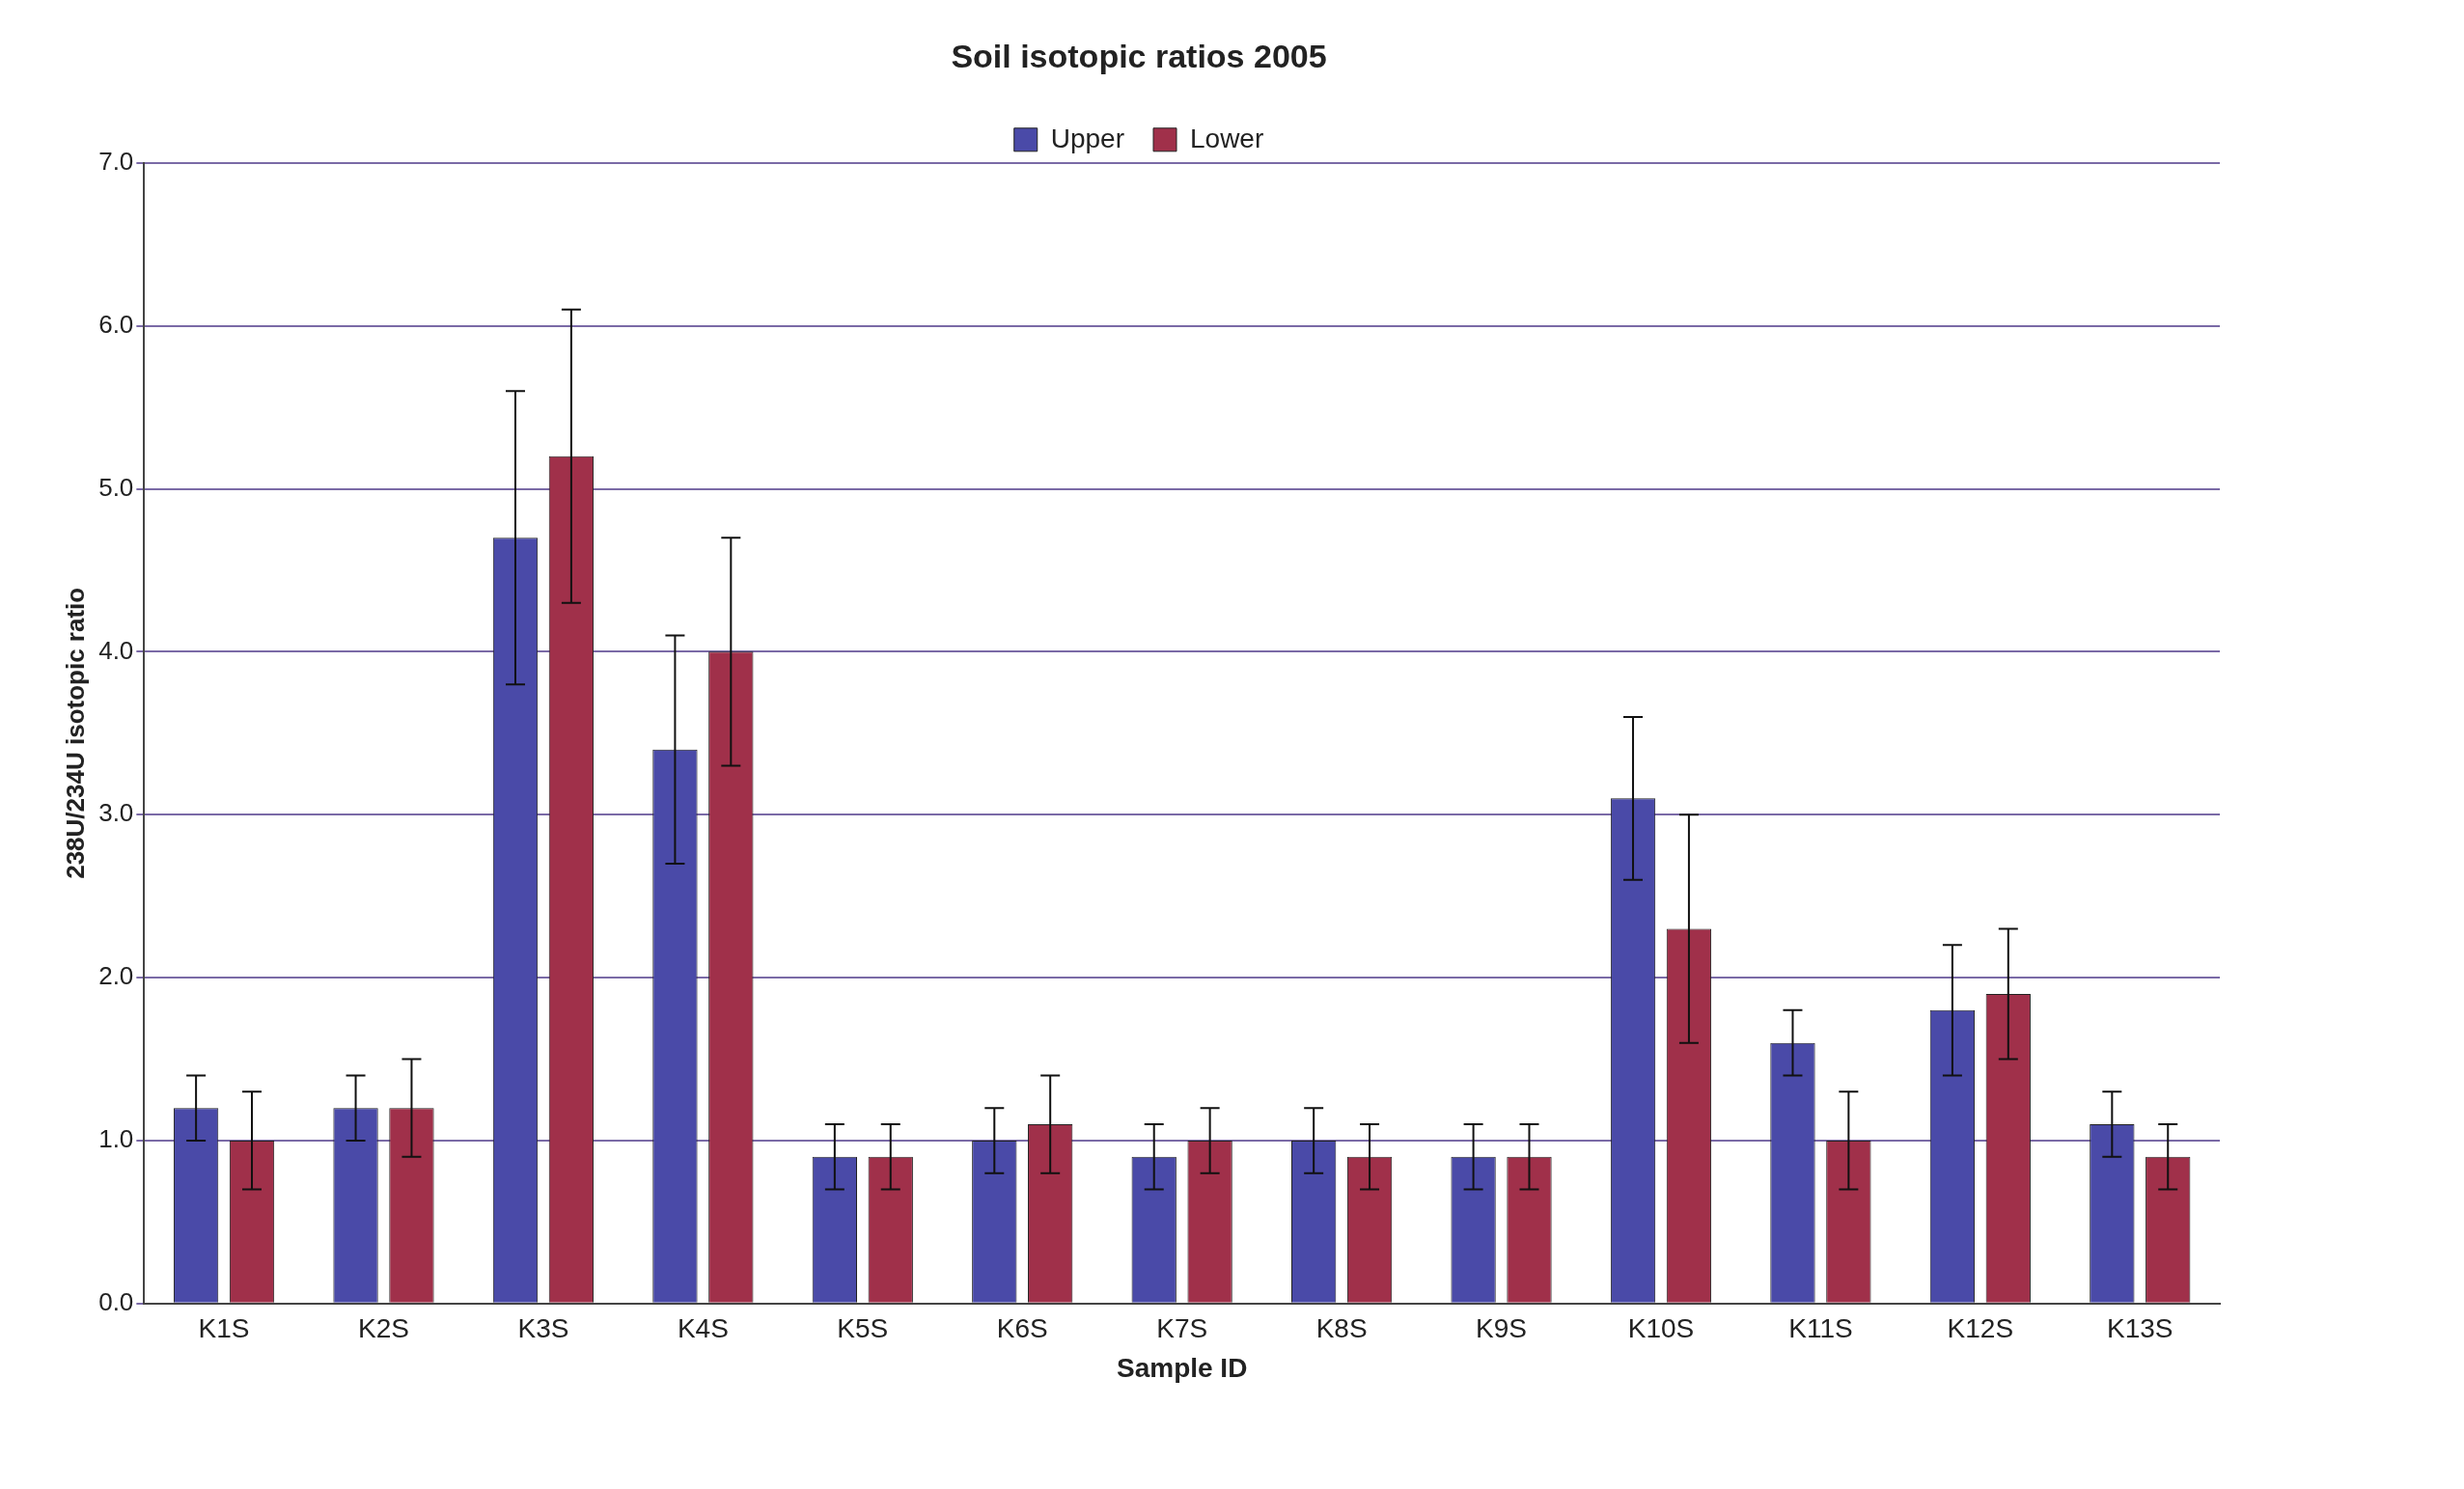 The width and height of the screenshot is (2464, 1489). I want to click on y-tick-label: 4.0, so click(116, 650).